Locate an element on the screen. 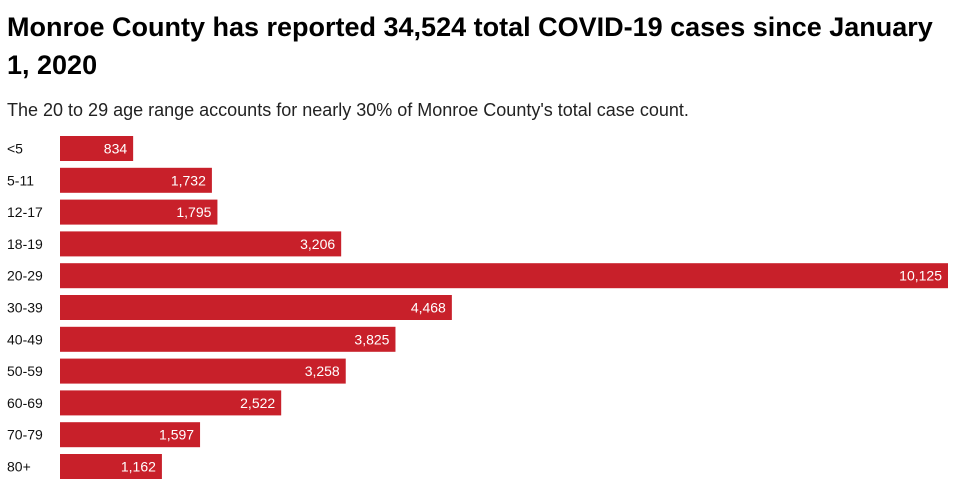  bar-value-label: 3,258 is located at coordinates (322, 371).